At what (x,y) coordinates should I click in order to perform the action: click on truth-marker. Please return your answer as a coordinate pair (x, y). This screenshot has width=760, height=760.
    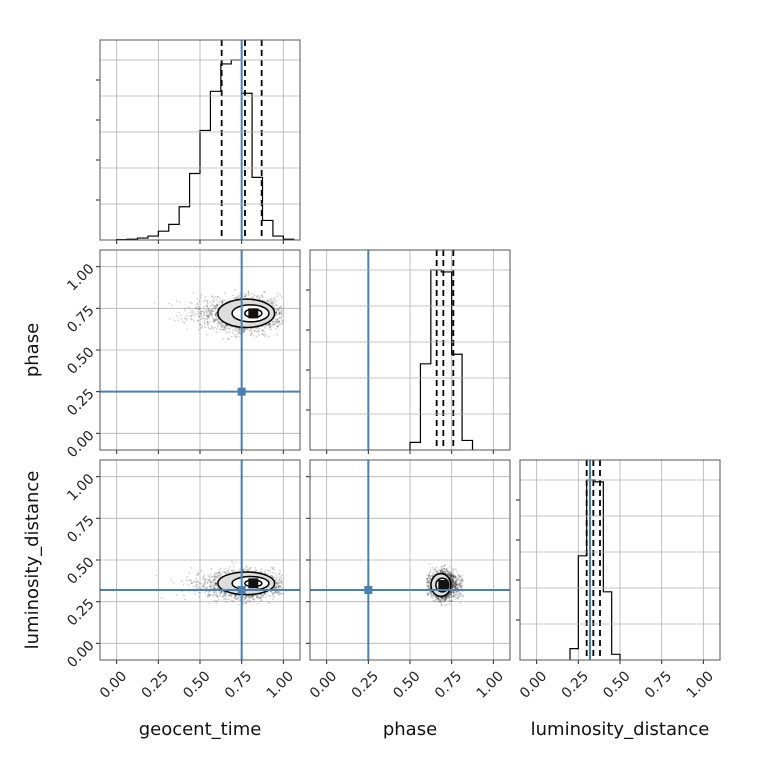
    Looking at the image, I should click on (241, 391).